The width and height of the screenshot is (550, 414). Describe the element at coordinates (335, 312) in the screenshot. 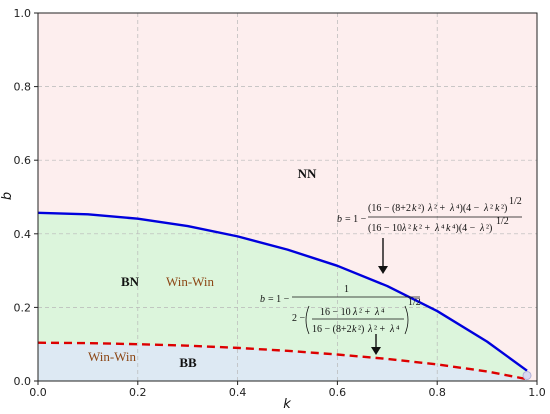

I see `svg-text: 16 − 10` at that location.